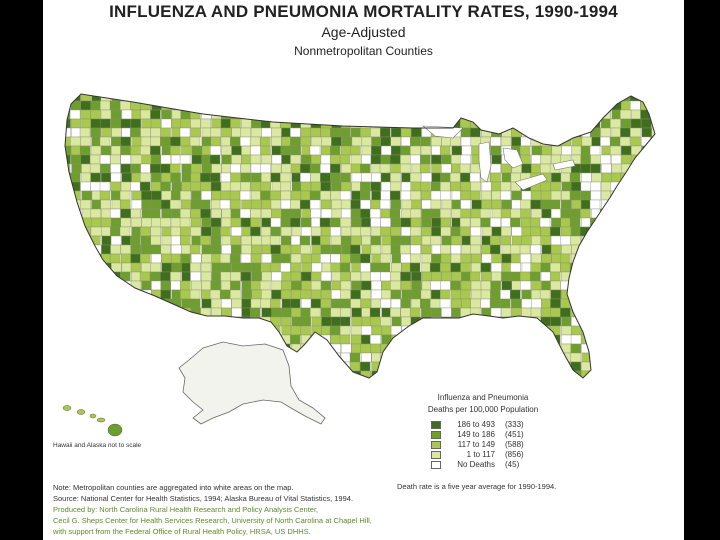  What do you see at coordinates (514, 434) in the screenshot?
I see `legend-count: (451)` at bounding box center [514, 434].